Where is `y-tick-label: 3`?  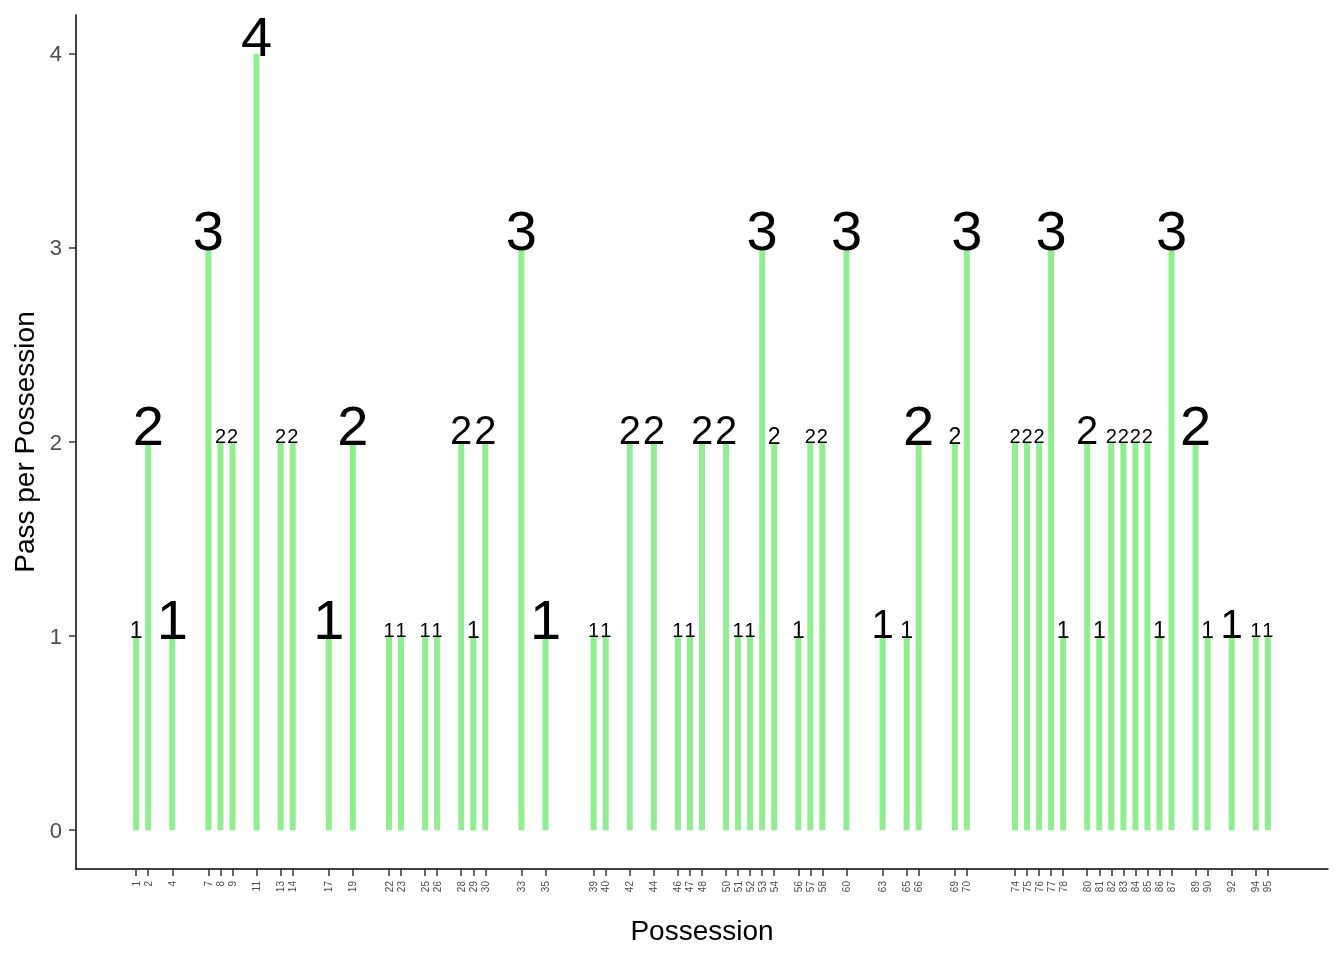 y-tick-label: 3 is located at coordinates (55, 248).